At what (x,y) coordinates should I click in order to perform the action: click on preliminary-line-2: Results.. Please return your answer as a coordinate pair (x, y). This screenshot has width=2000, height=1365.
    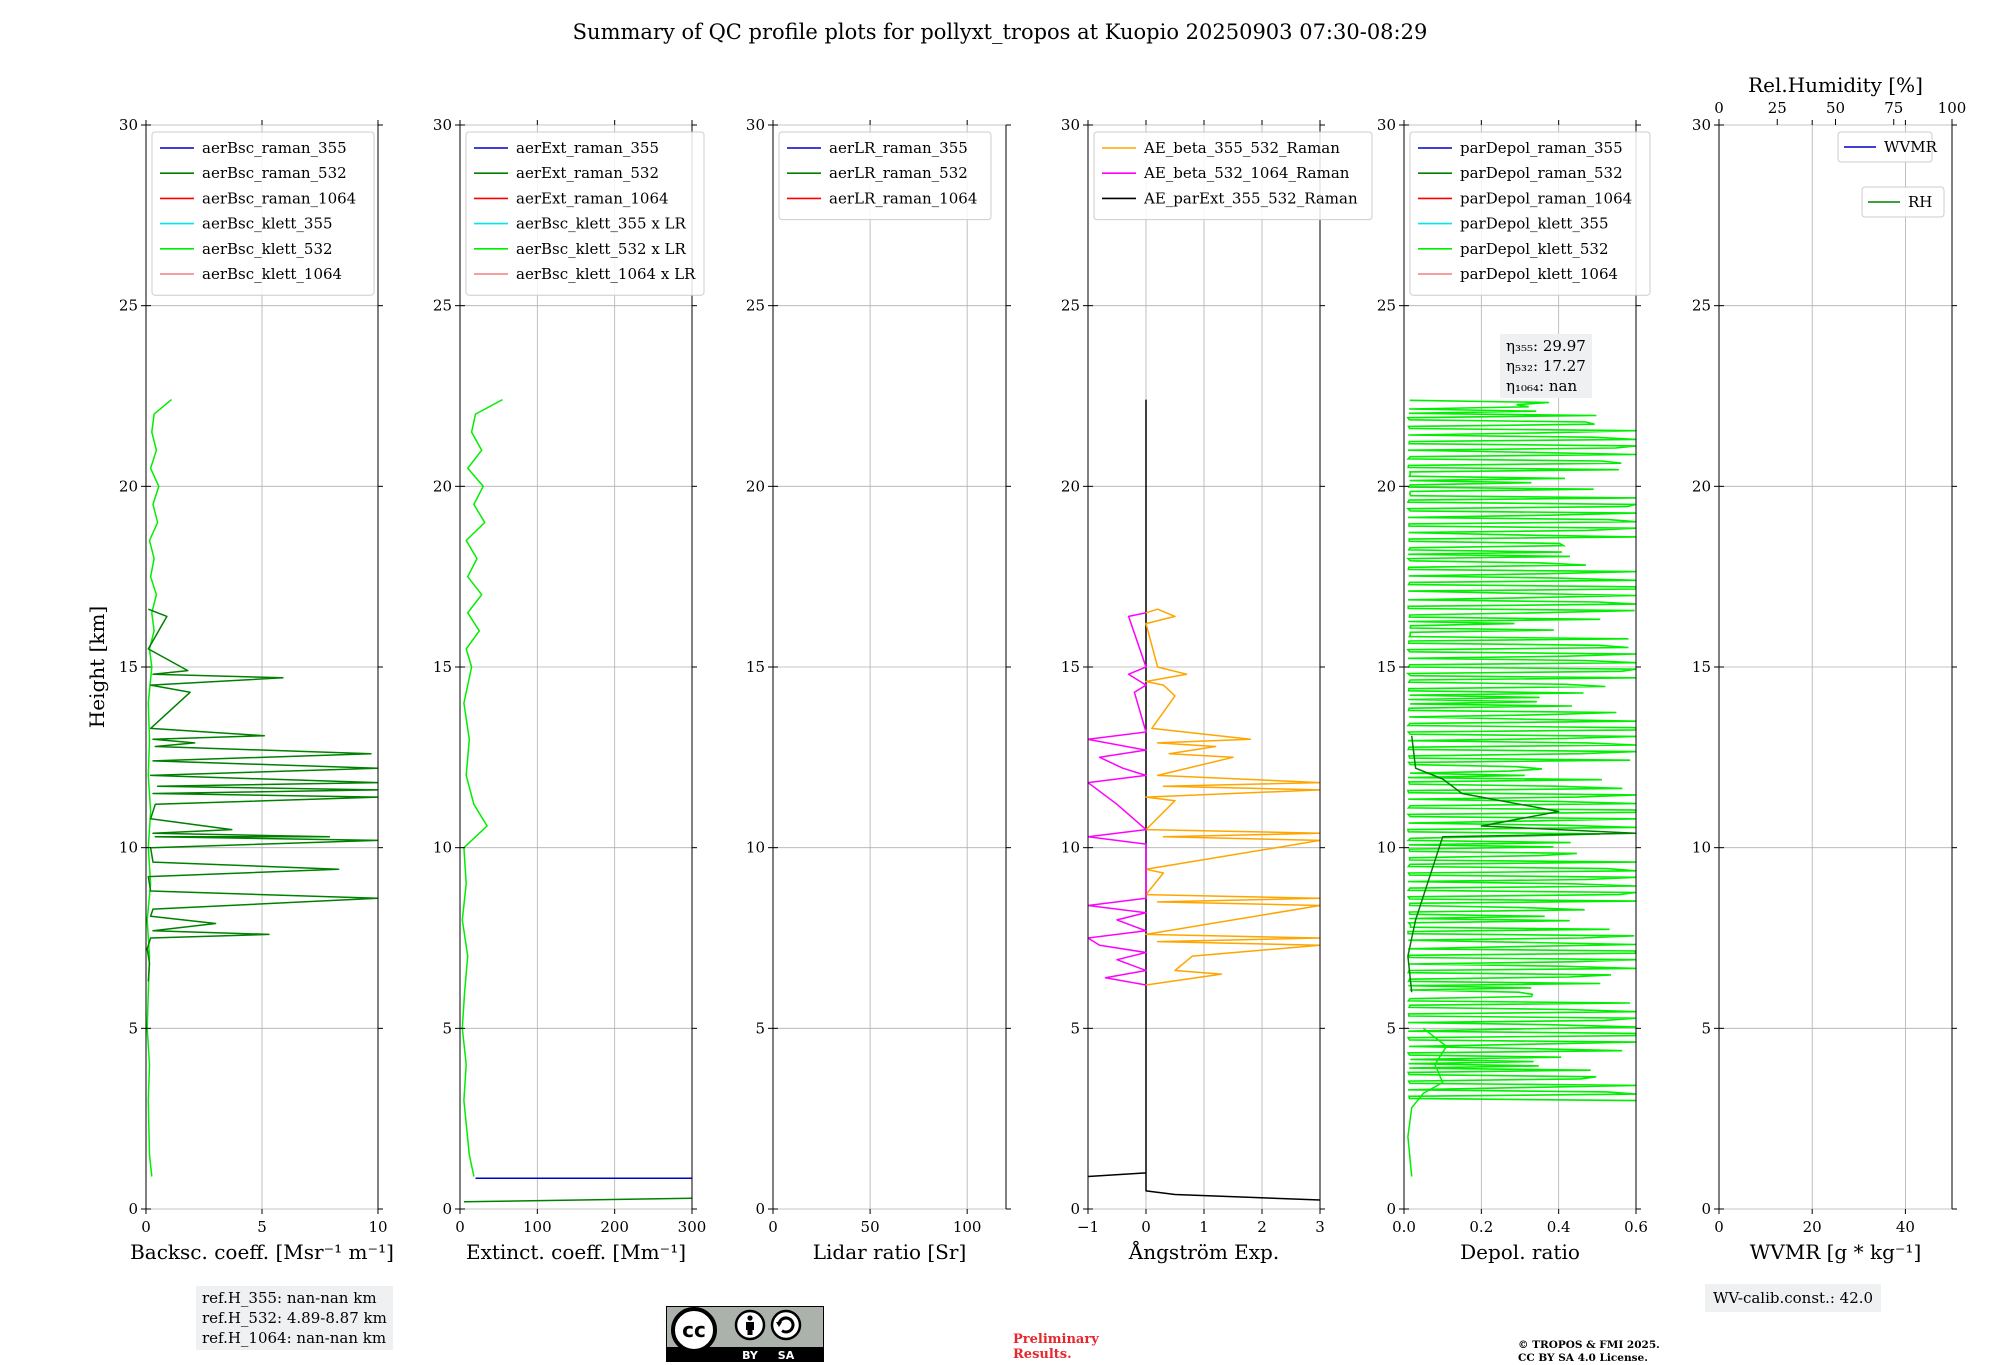
    Looking at the image, I should click on (1042, 1354).